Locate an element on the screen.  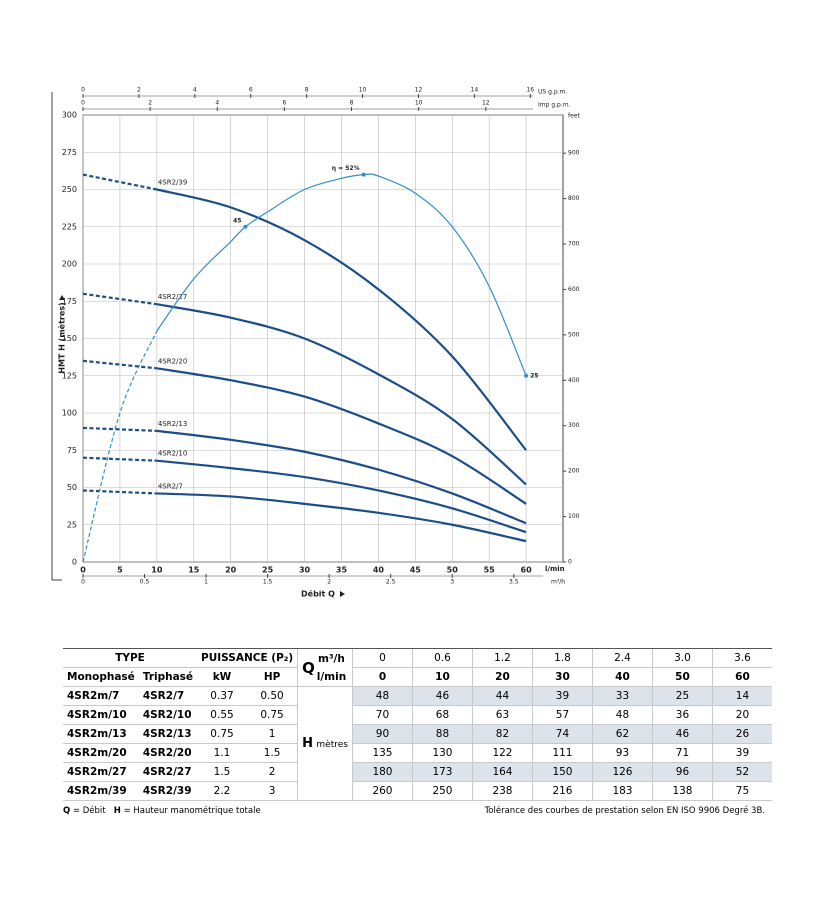
head-value: 26 is located at coordinates (741, 734).